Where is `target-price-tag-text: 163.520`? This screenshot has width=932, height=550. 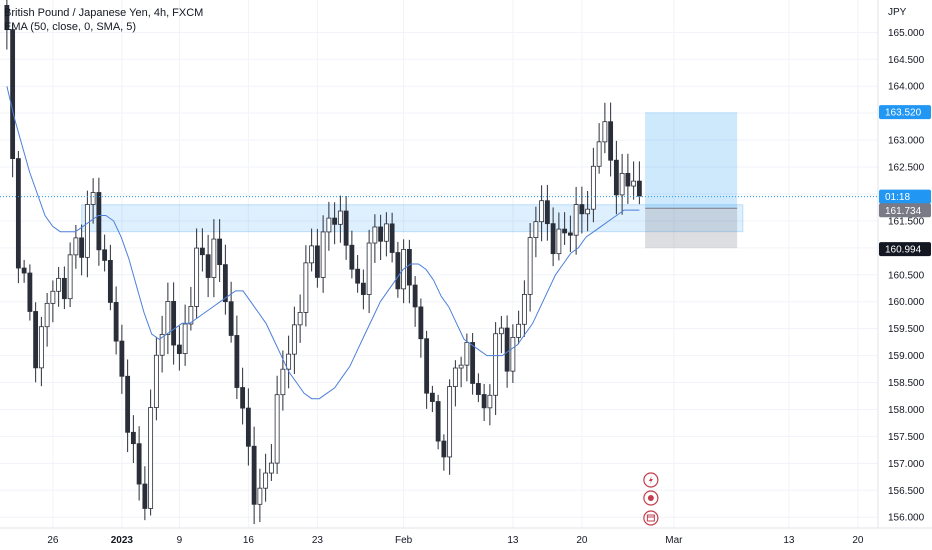
target-price-tag-text: 163.520 is located at coordinates (903, 113).